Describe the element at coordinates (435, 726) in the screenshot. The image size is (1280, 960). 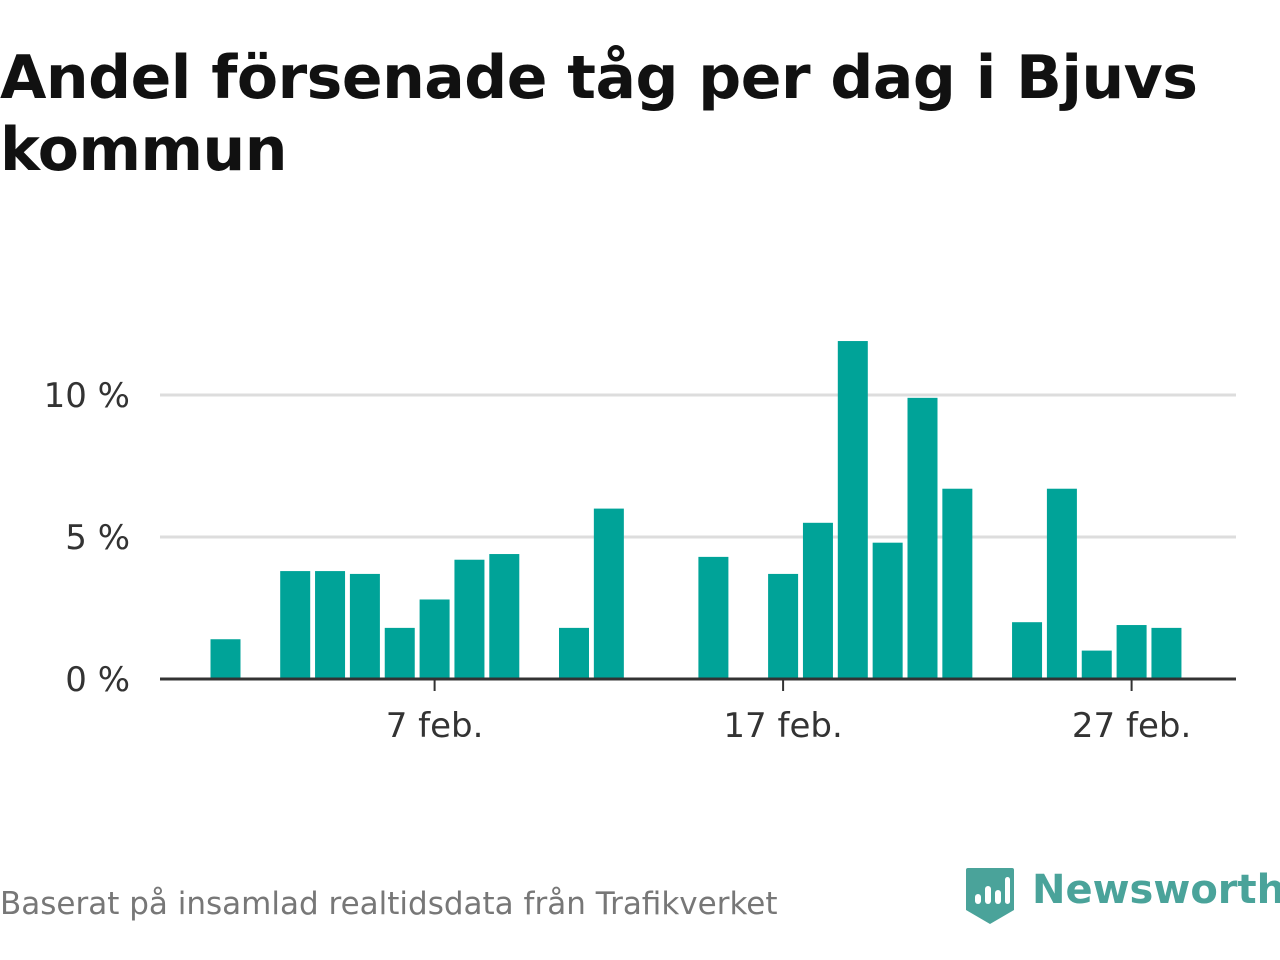
I see `x-tick-label: 7 feb.` at that location.